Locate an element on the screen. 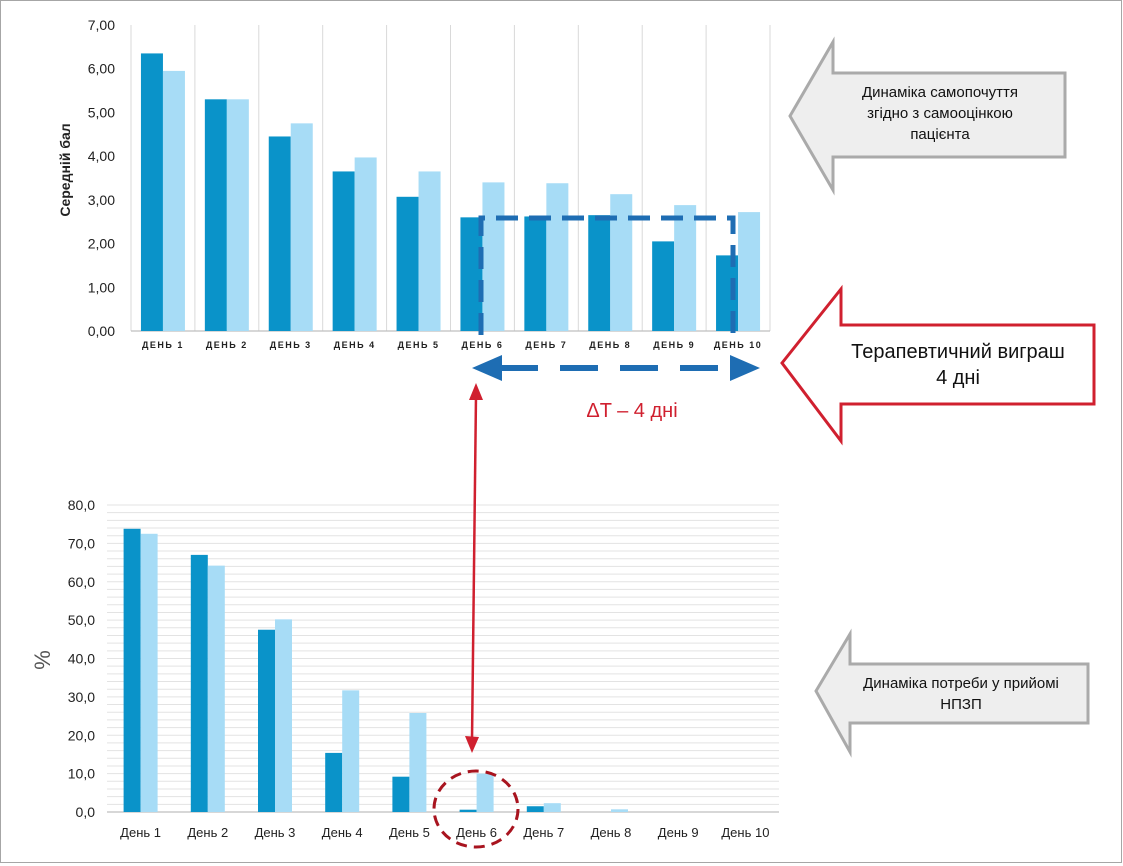 This screenshot has width=1123, height=866. top-chart-y-tick-label: 3,00 is located at coordinates (101, 200).